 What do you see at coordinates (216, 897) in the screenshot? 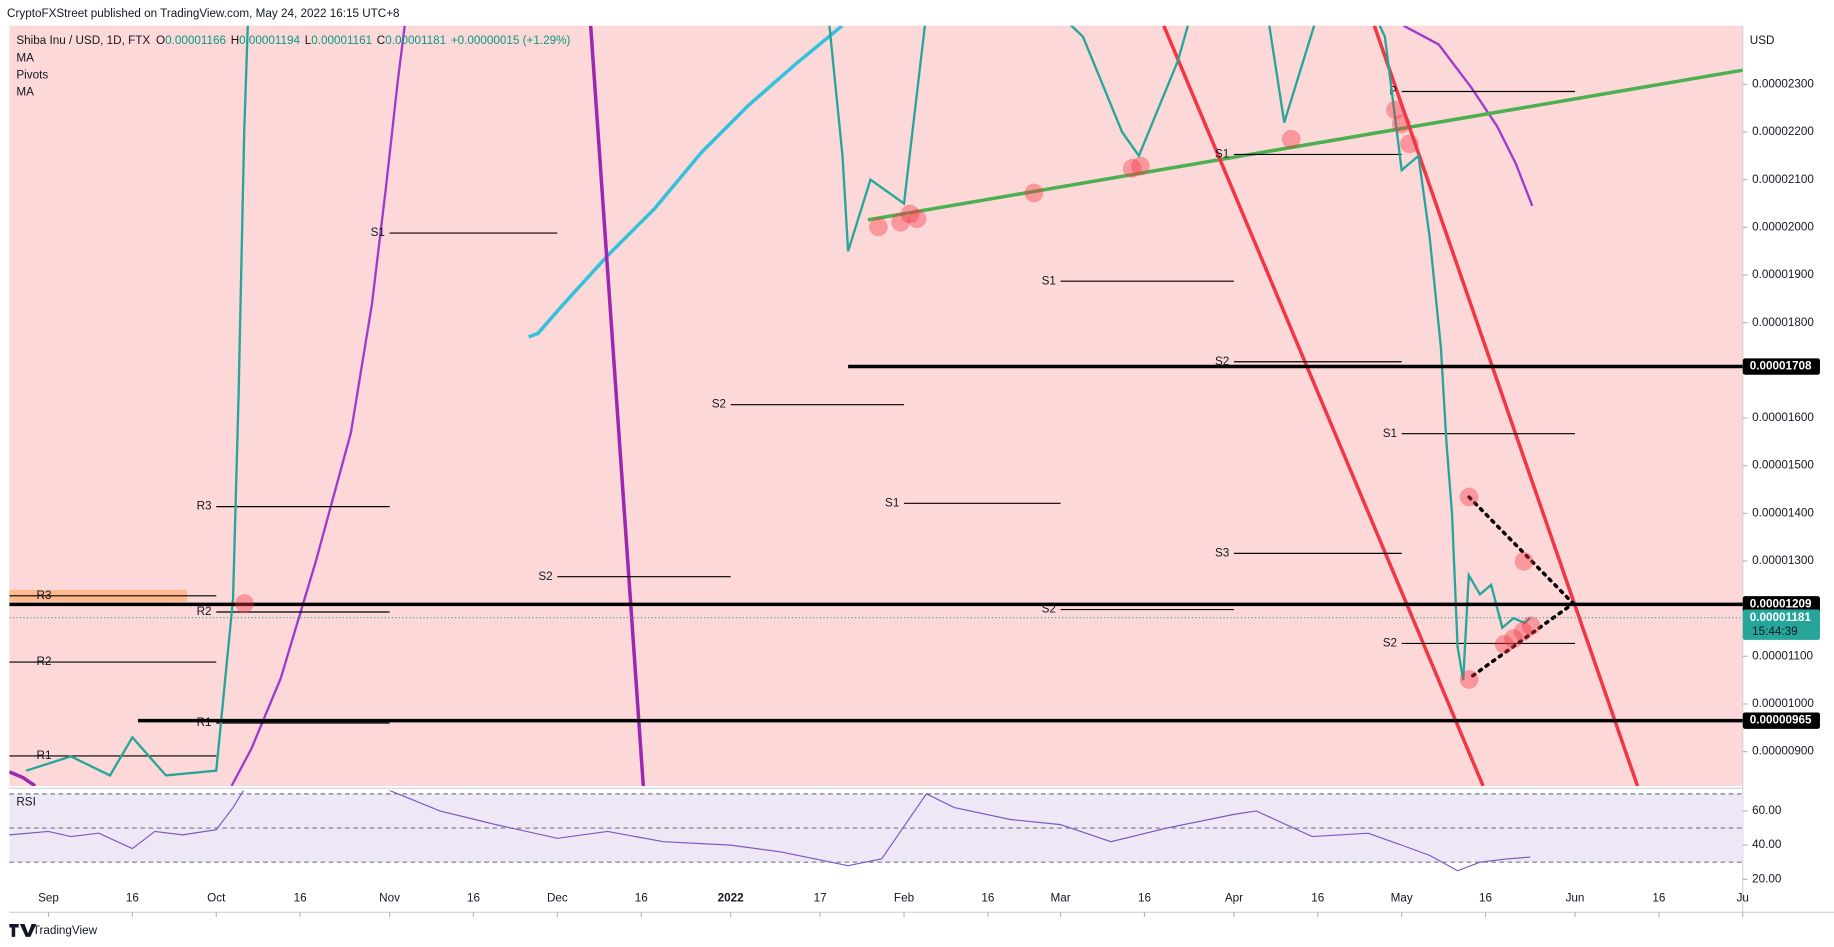
I see `x-tick-label: Oct` at bounding box center [216, 897].